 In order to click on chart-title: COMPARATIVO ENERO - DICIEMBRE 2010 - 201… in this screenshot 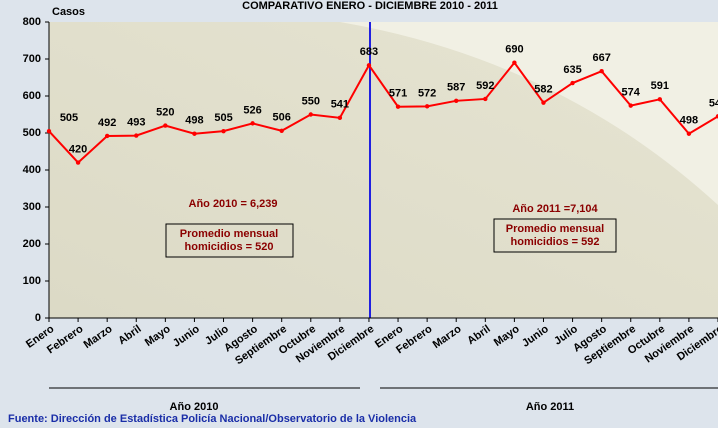, I will do `click(370, 6)`.